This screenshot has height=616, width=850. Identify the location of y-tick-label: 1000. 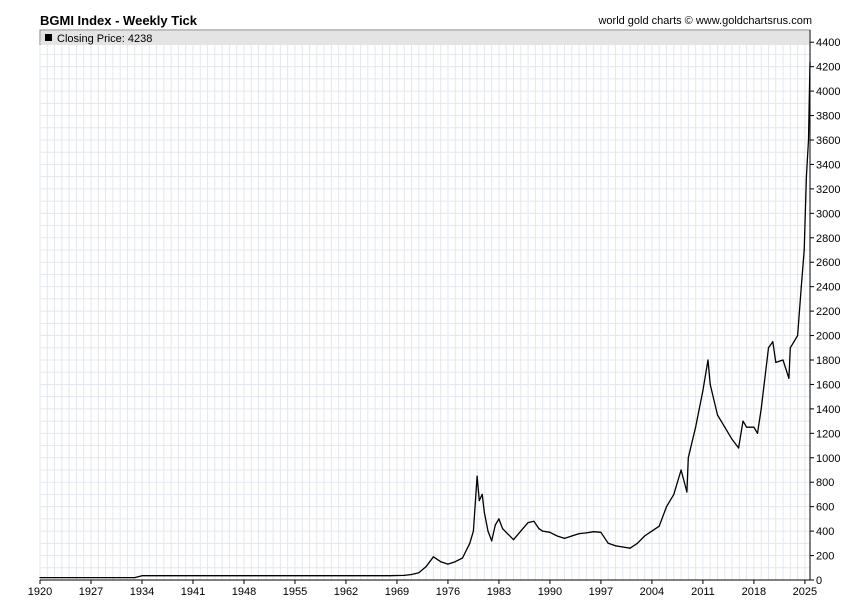
(828, 459).